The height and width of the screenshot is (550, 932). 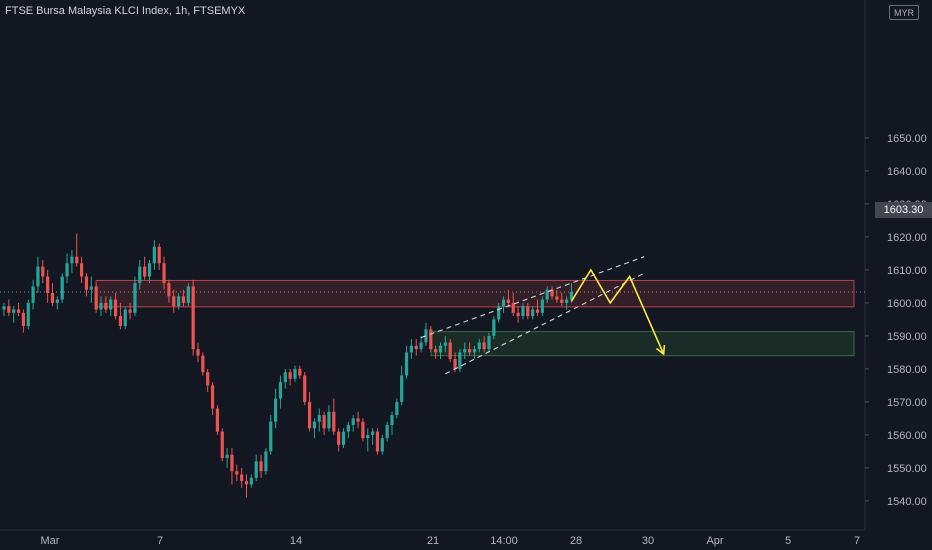 I want to click on price-tick-label: 1610.00, so click(x=907, y=271).